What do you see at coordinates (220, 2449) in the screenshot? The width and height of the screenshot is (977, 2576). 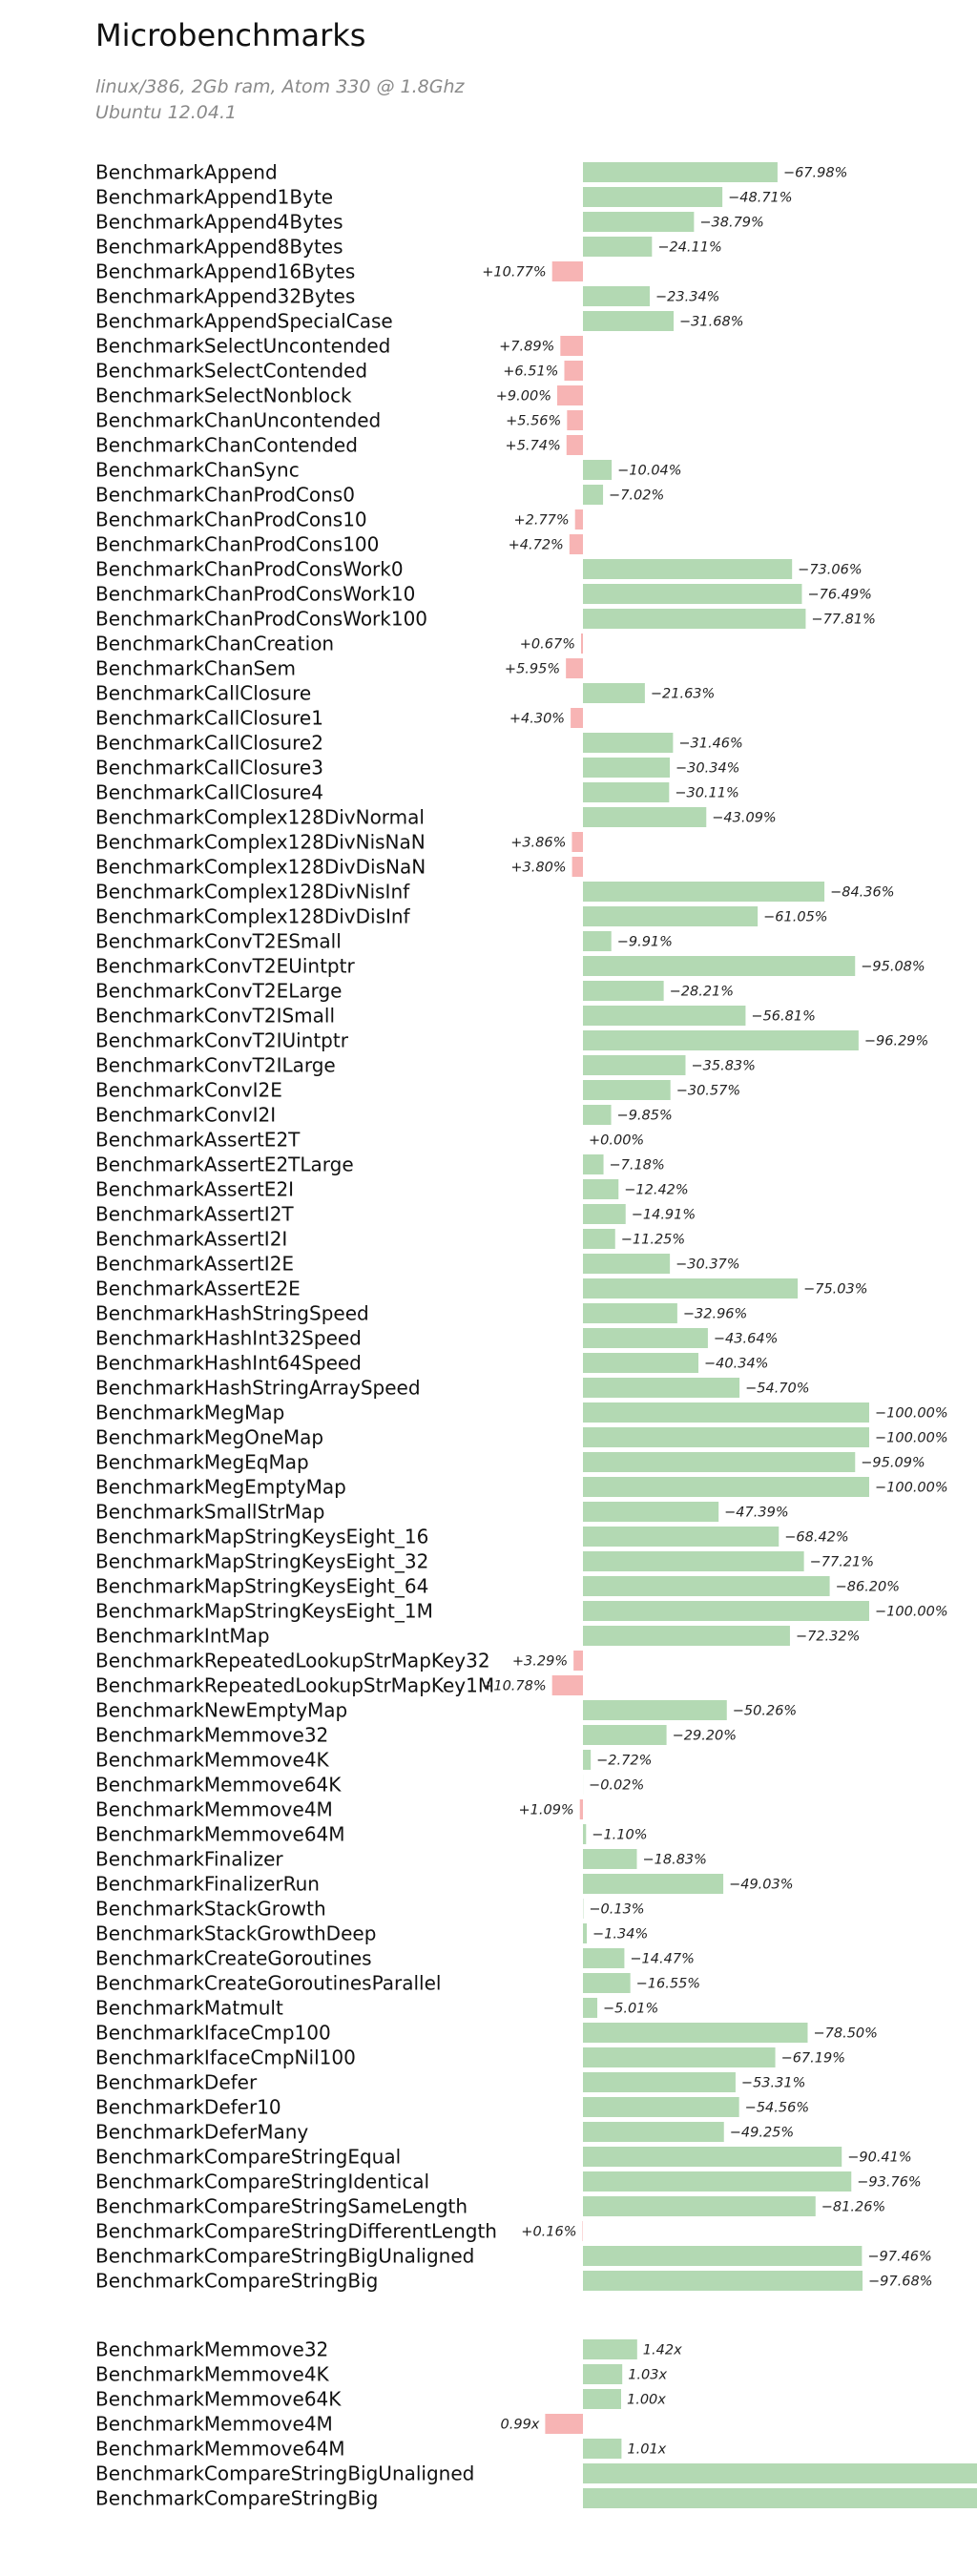 I see `category-label: BenchmarkMemmove64M` at bounding box center [220, 2449].